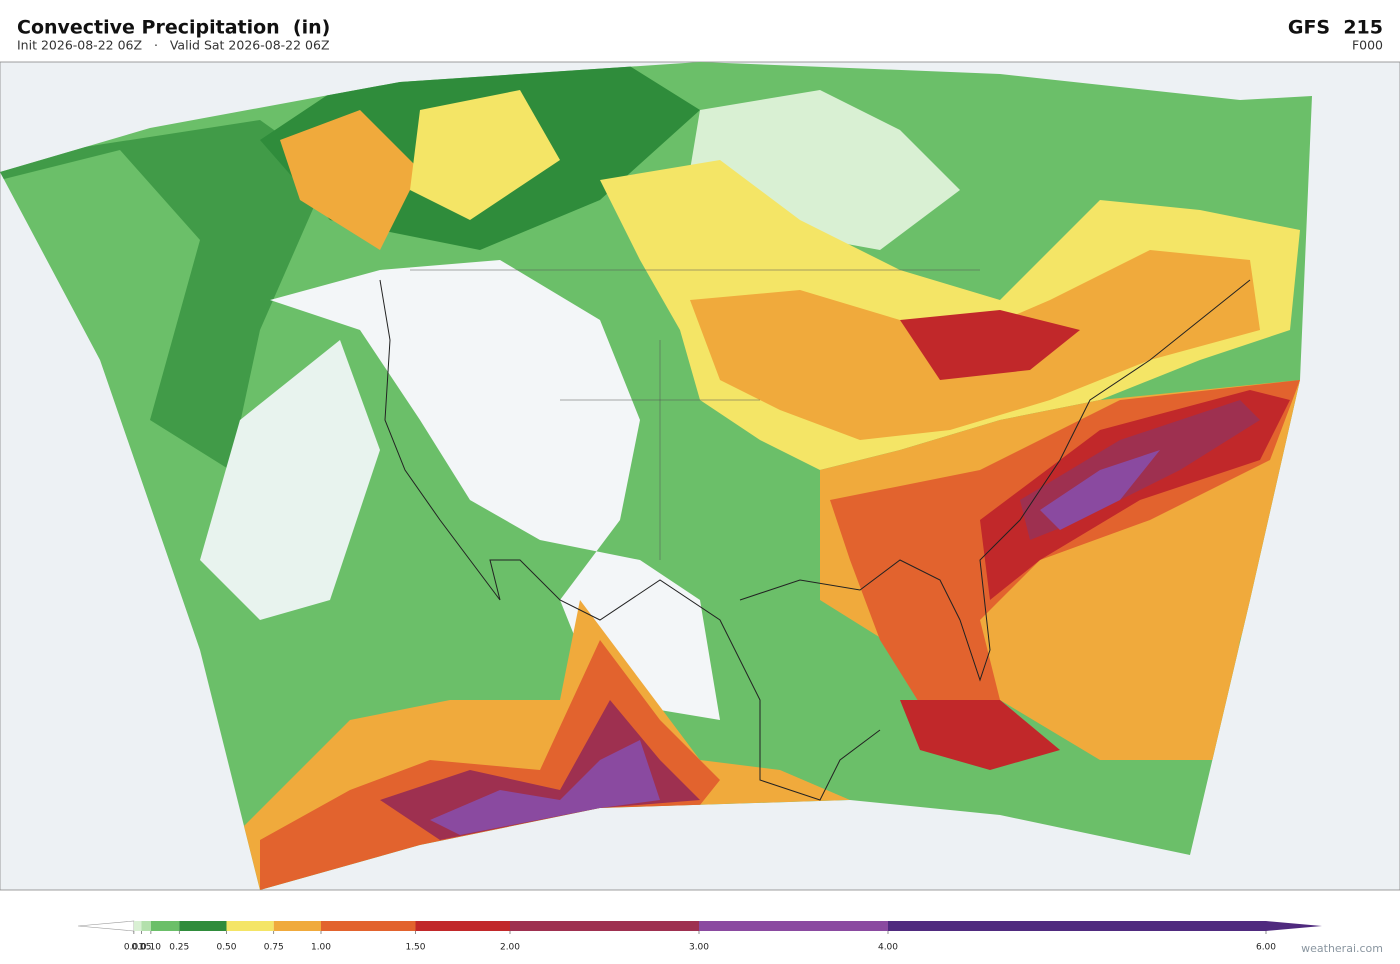 This screenshot has width=1400, height=964. I want to click on model-label: GFS 215, so click(1335, 28).